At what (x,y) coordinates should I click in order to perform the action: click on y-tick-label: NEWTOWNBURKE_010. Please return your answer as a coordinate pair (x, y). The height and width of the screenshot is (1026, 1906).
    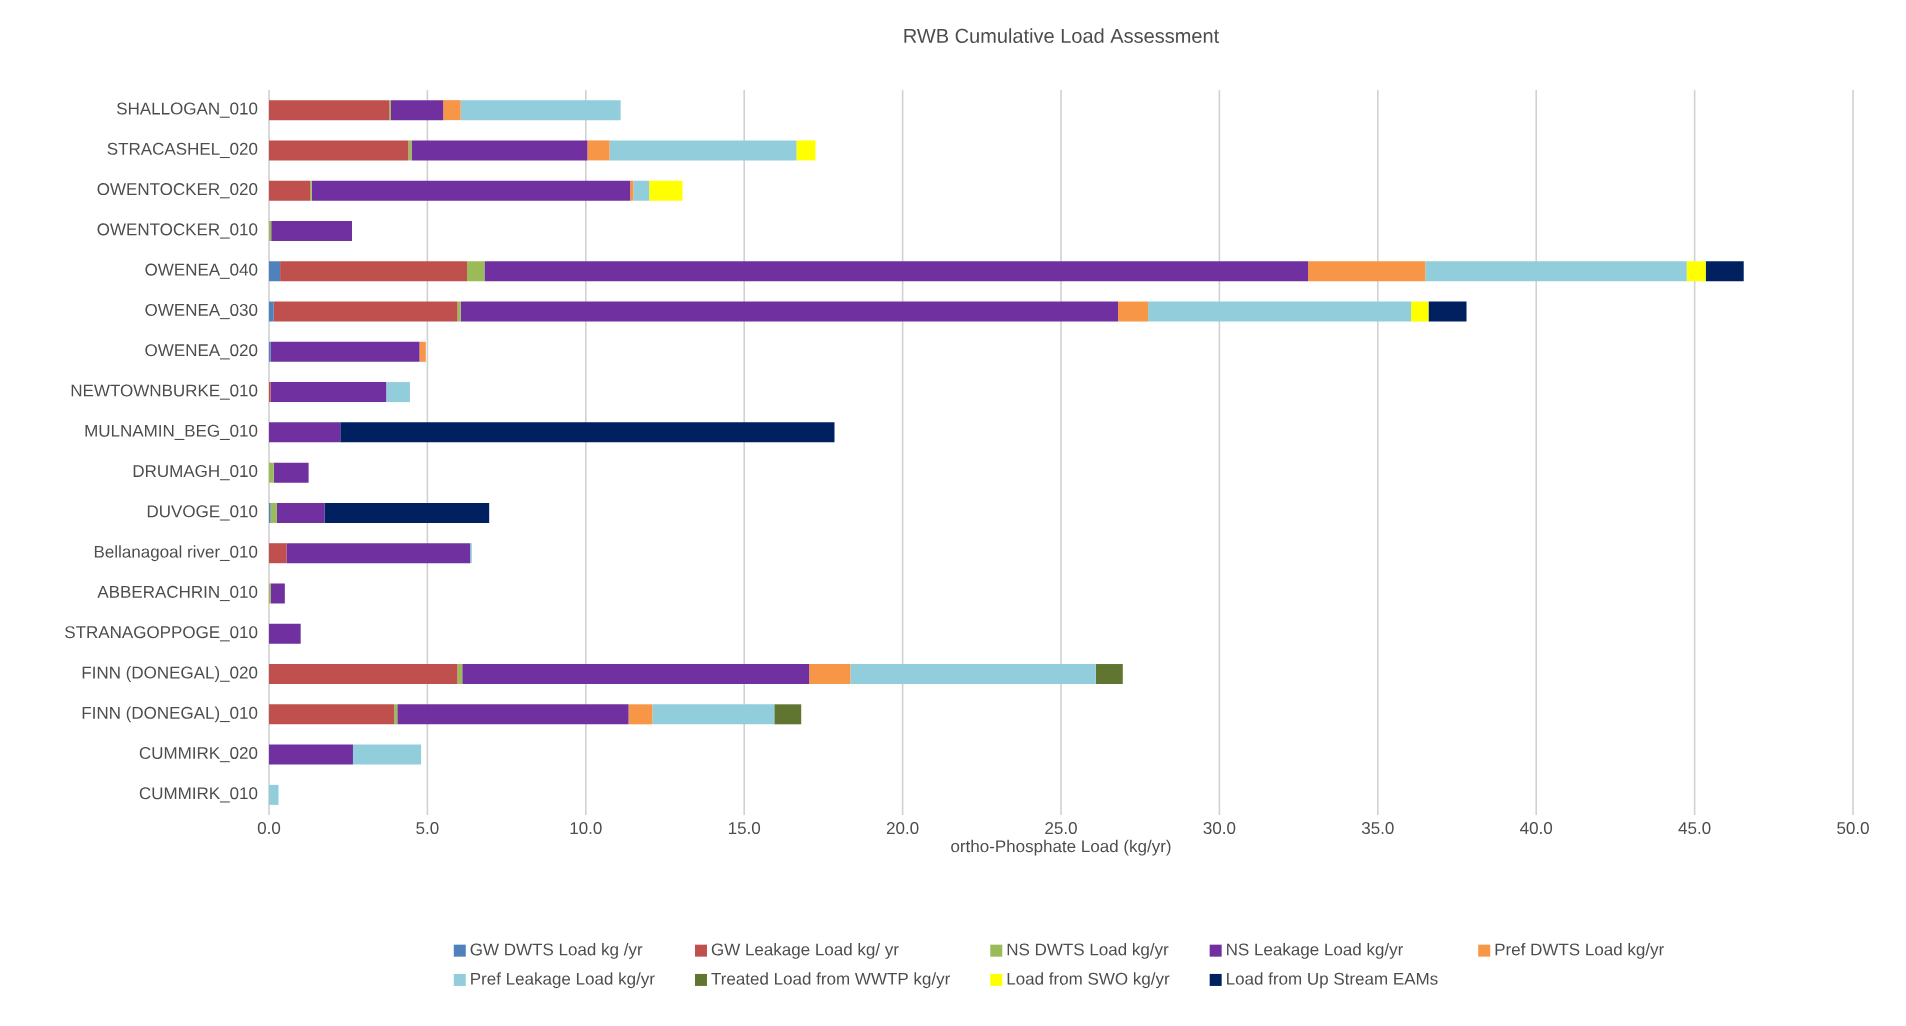
    Looking at the image, I should click on (164, 392).